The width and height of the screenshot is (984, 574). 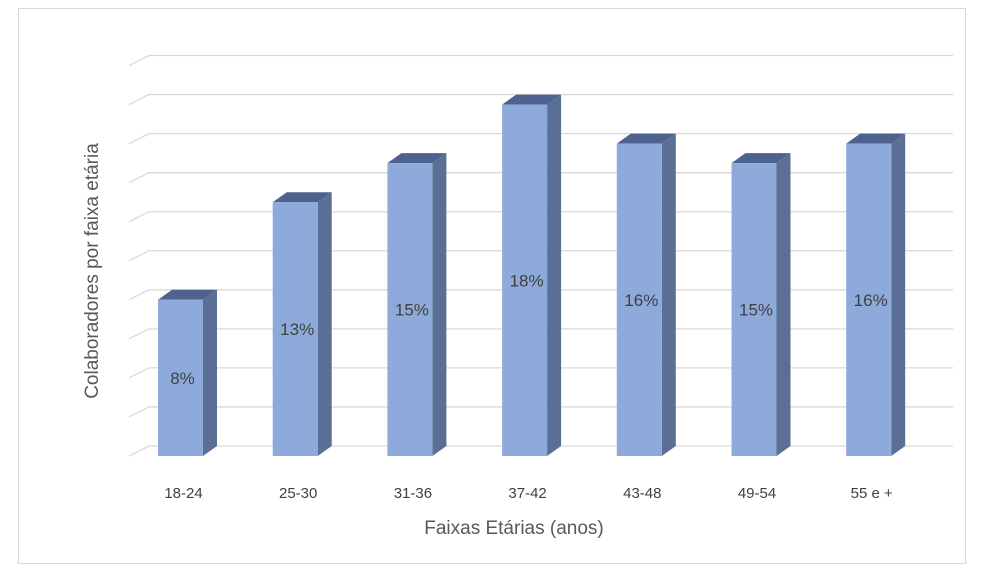 What do you see at coordinates (514, 528) in the screenshot?
I see `x-axis-title: Faixas Etárias (anos)` at bounding box center [514, 528].